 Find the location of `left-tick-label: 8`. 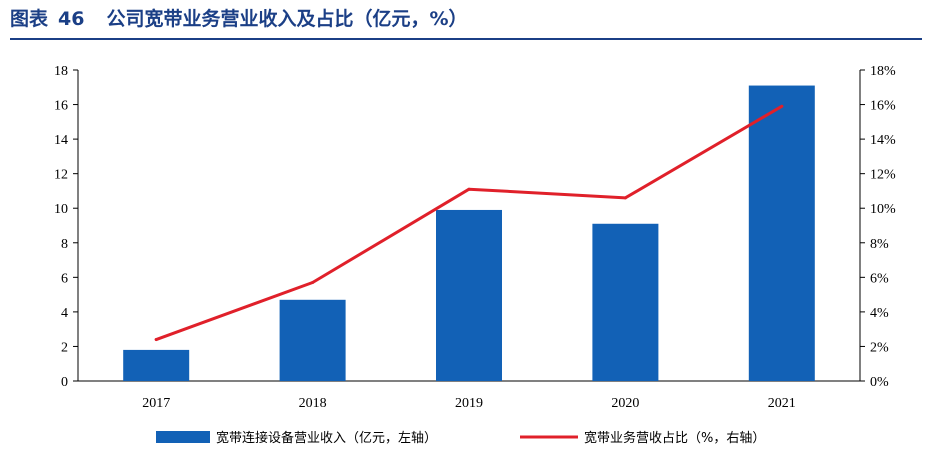

left-tick-label: 8 is located at coordinates (64, 244).